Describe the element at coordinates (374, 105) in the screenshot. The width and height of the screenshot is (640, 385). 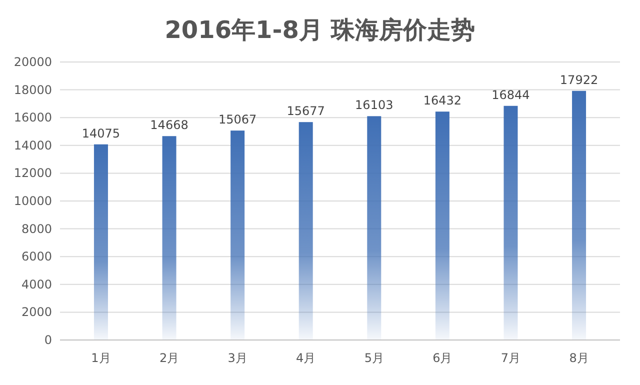
I see `data-label: 16103` at that location.